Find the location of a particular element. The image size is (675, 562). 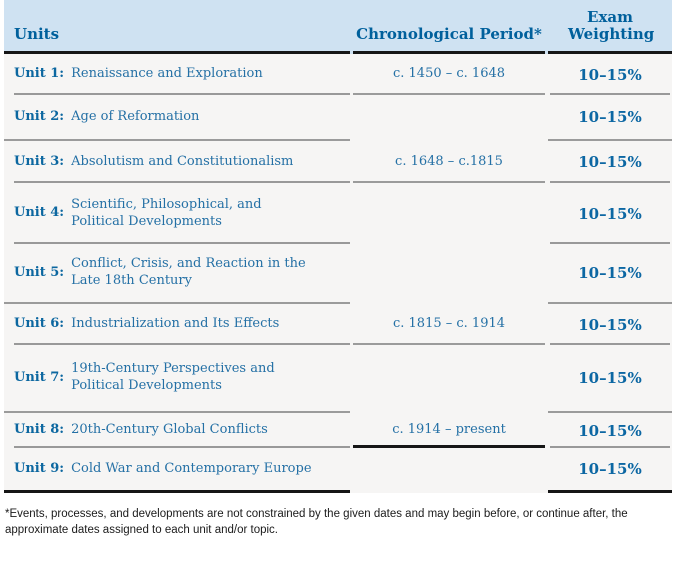

unit-5-title-line-1: Conflict, Crisis, and Reaction in the is located at coordinates (188, 264).